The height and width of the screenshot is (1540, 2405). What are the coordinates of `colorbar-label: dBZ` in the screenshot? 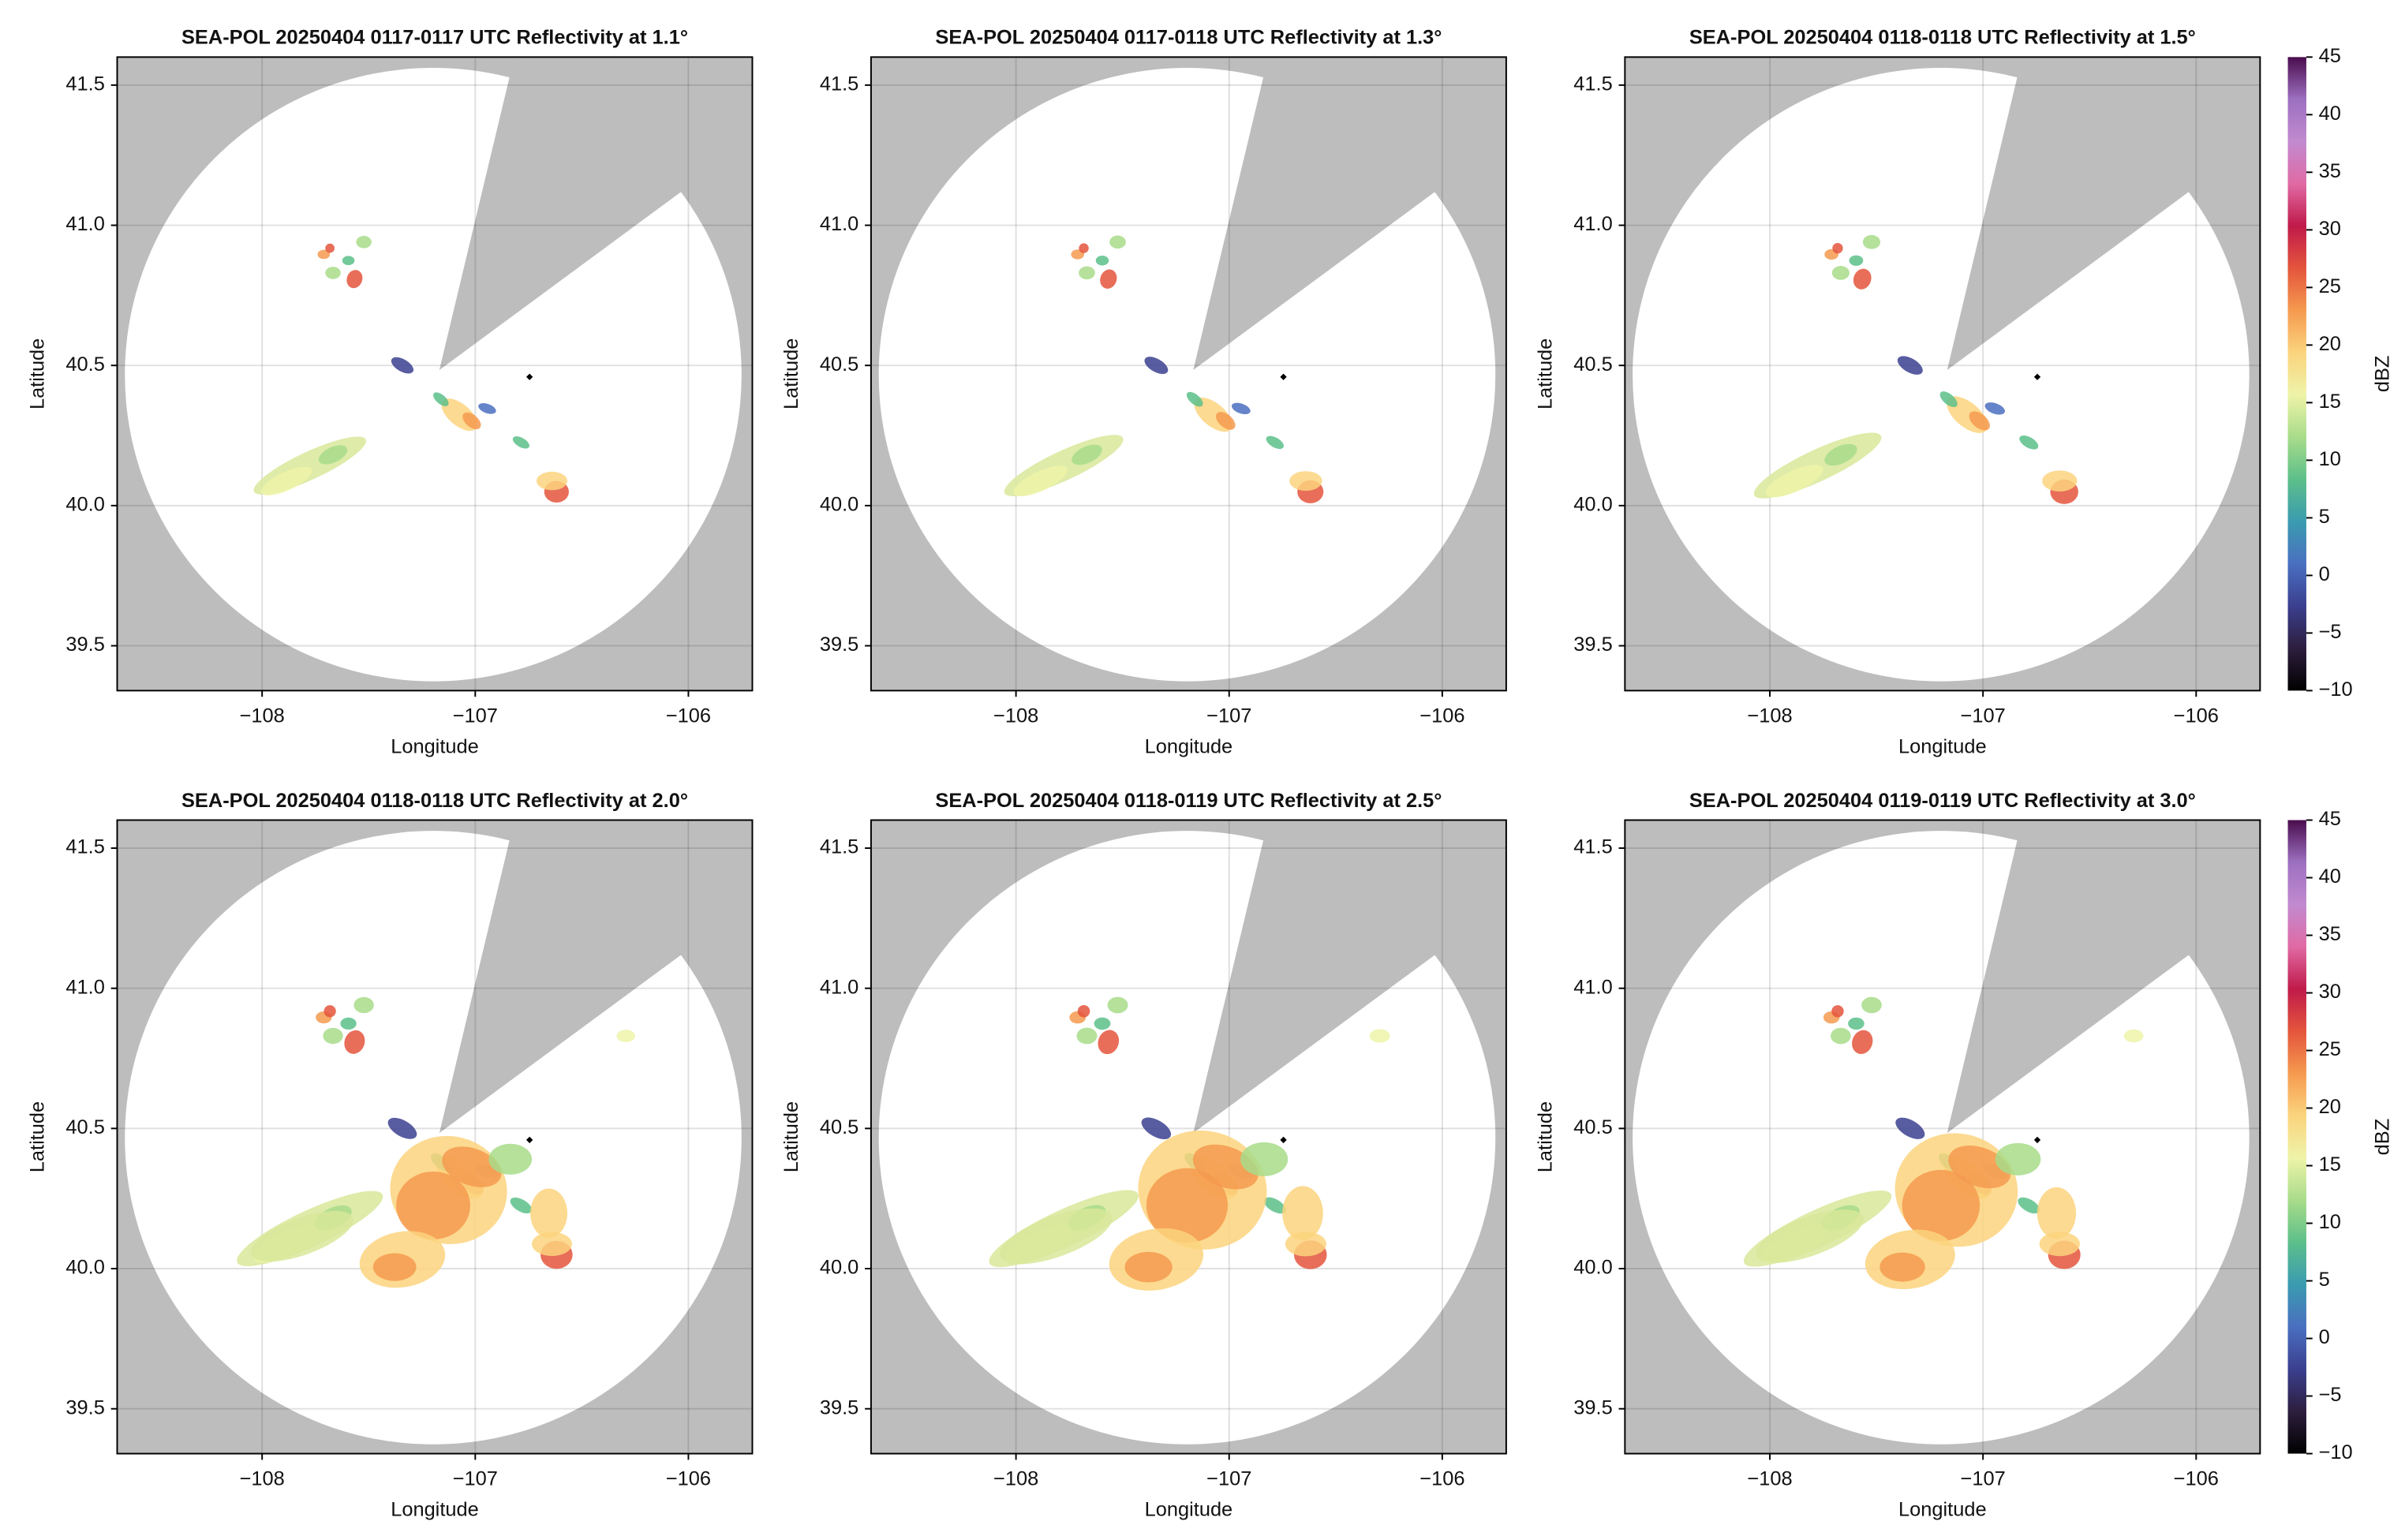 It's located at (2382, 374).